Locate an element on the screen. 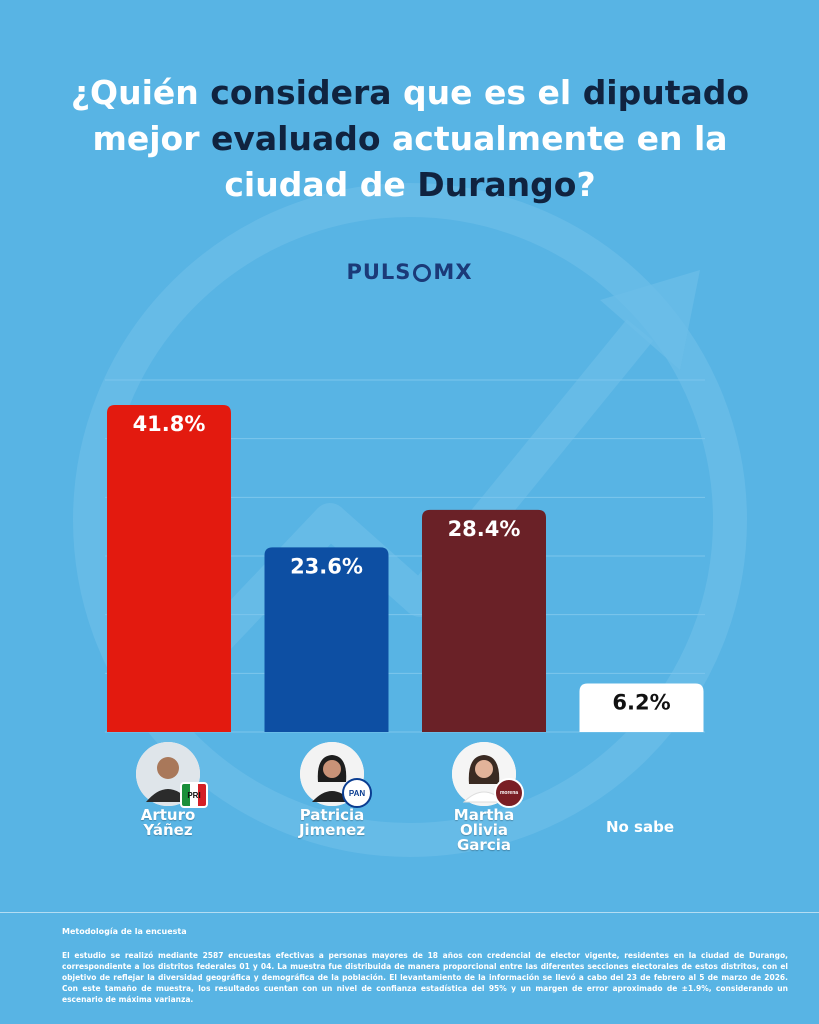  bar-value-label: 23.6% is located at coordinates (326, 566).